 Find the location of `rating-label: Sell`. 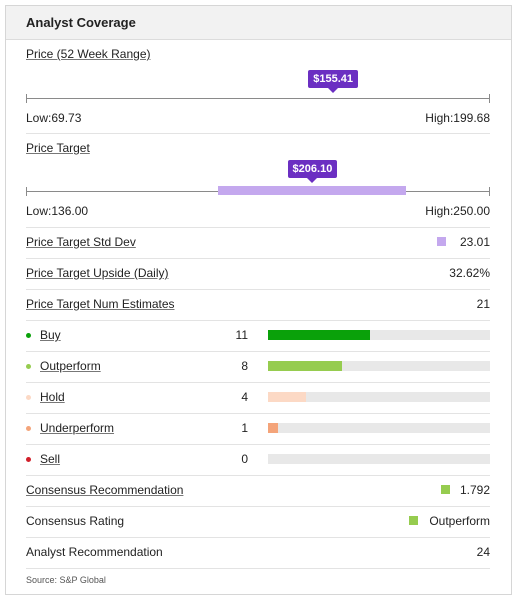

rating-label: Sell is located at coordinates (50, 459).